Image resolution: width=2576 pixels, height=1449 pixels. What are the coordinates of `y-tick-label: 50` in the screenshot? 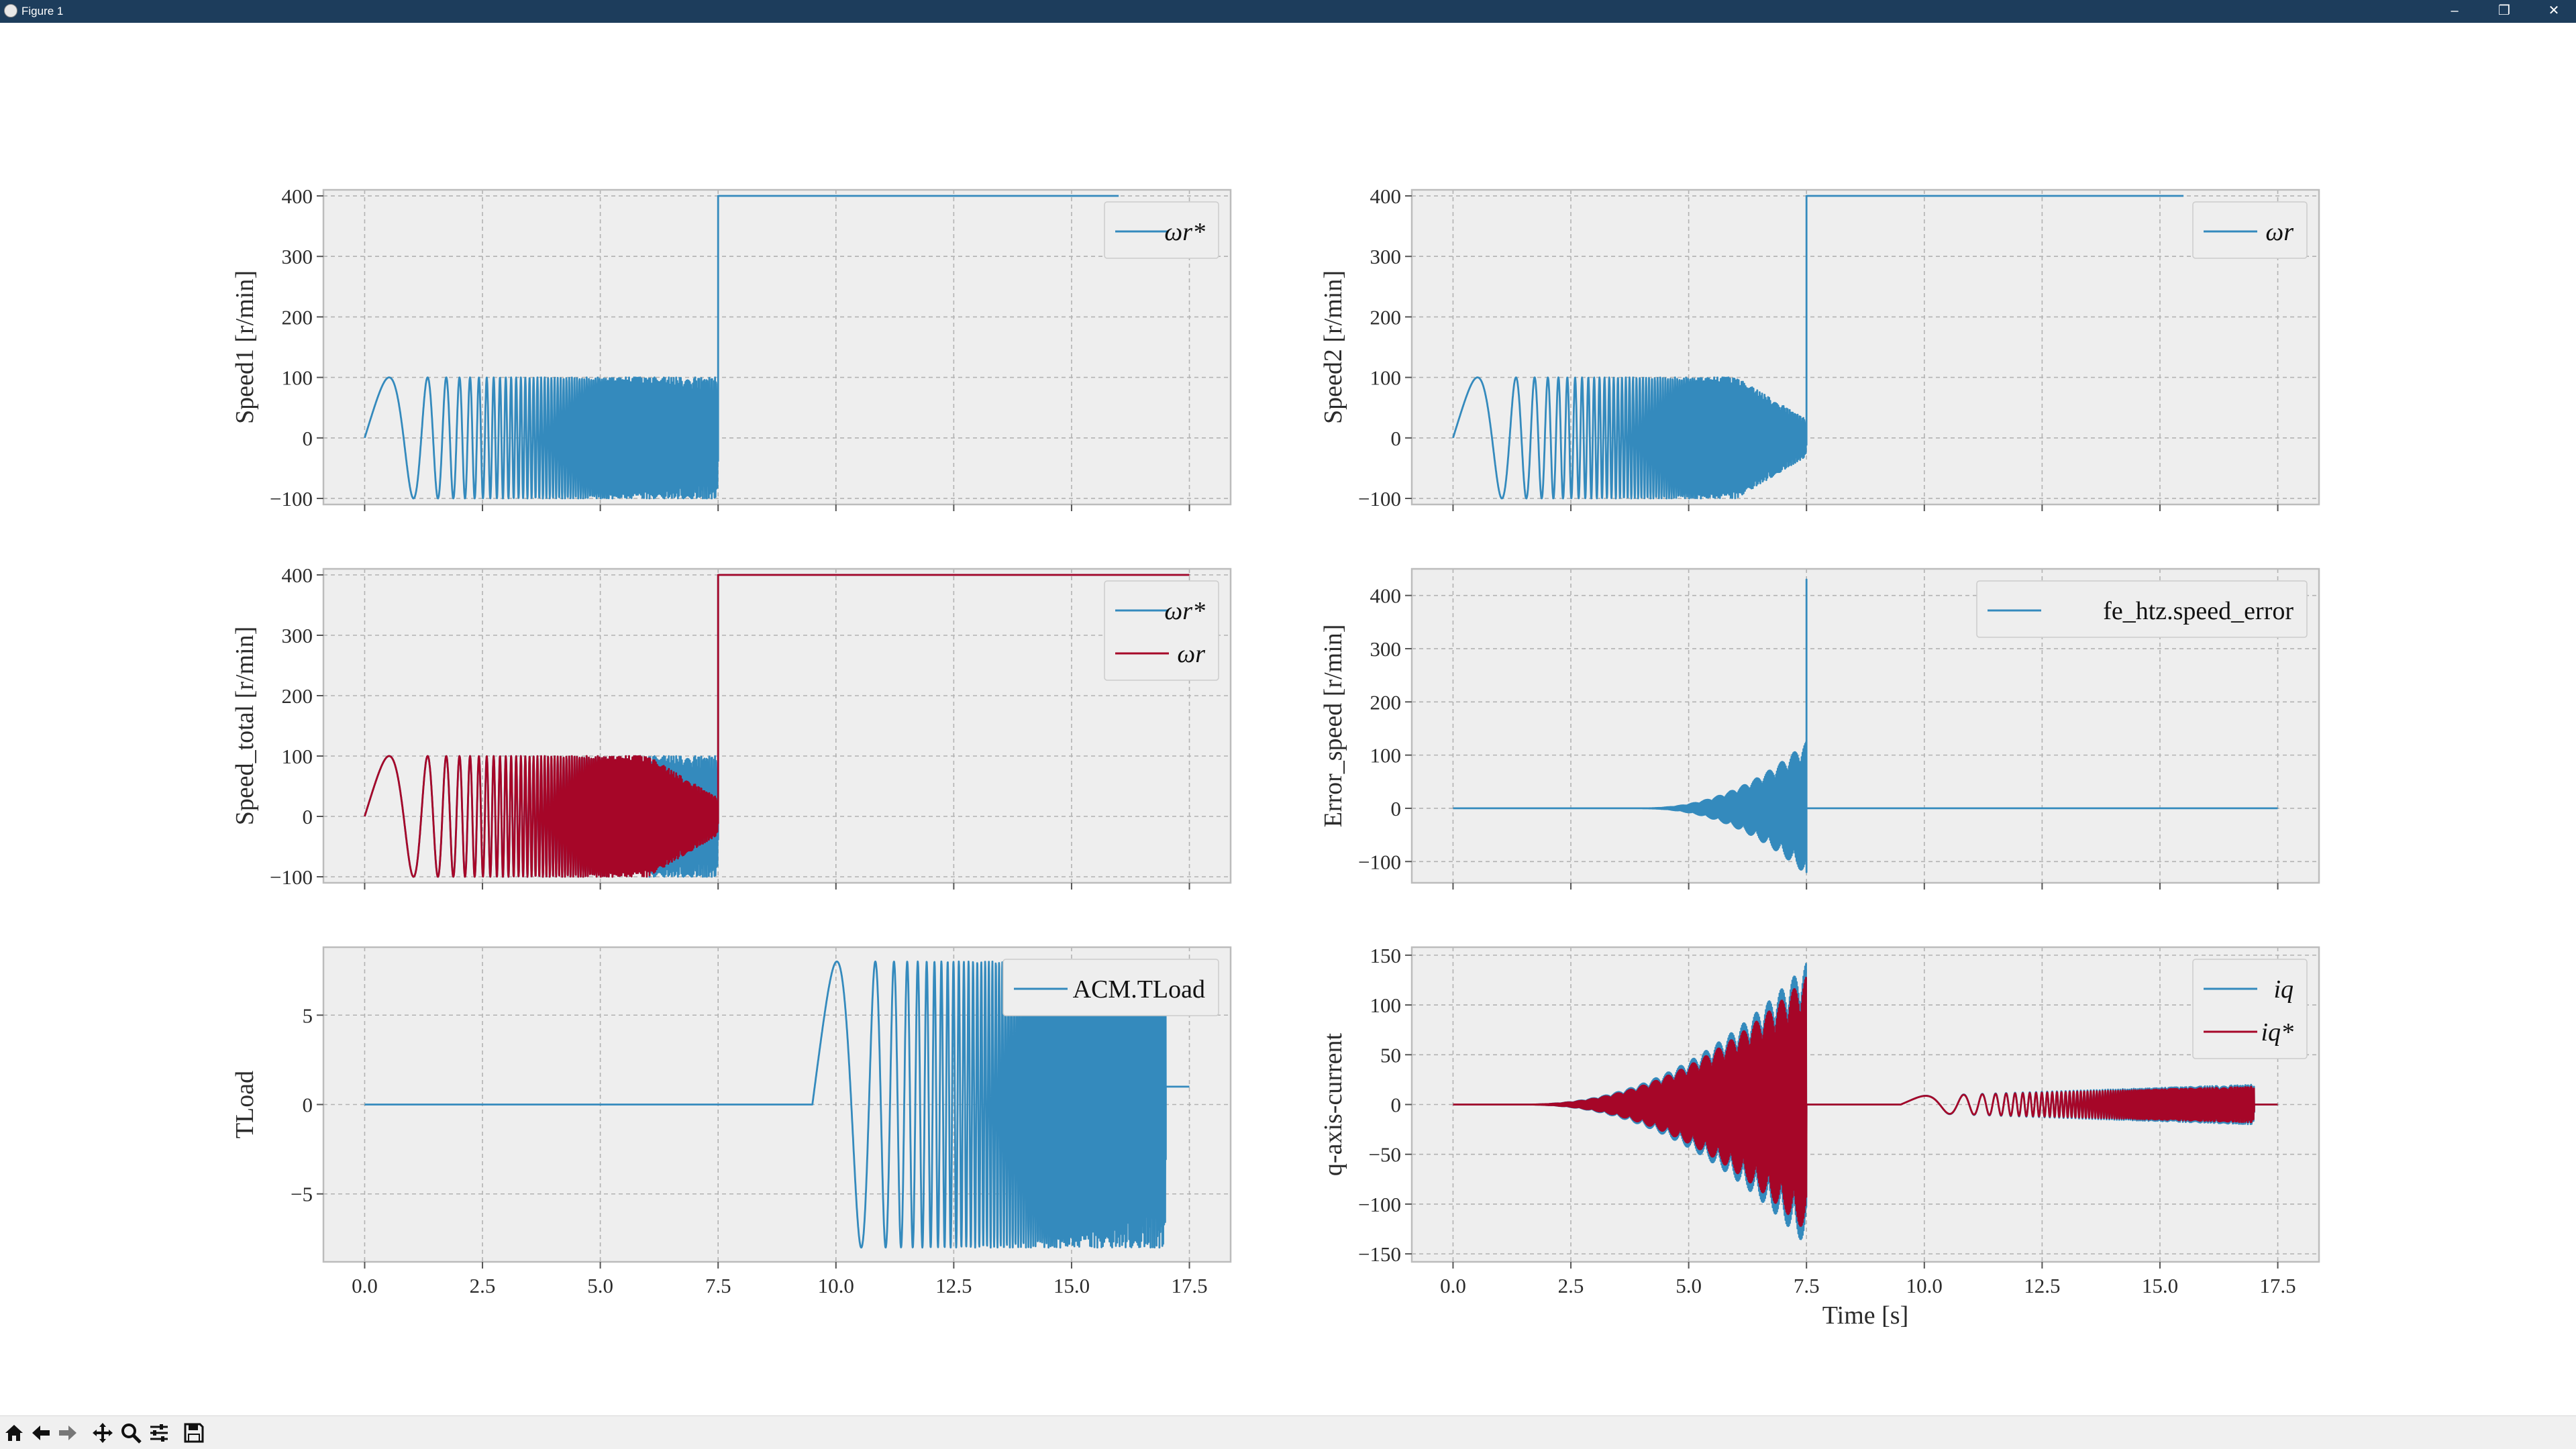 It's located at (1390, 1055).